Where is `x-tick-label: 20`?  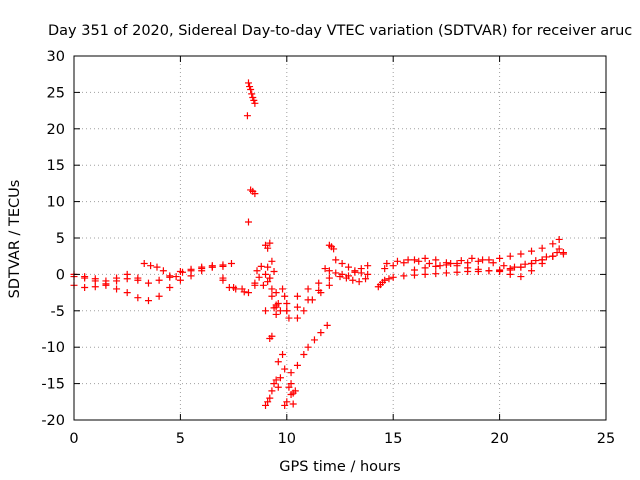 x-tick-label: 20 is located at coordinates (499, 439).